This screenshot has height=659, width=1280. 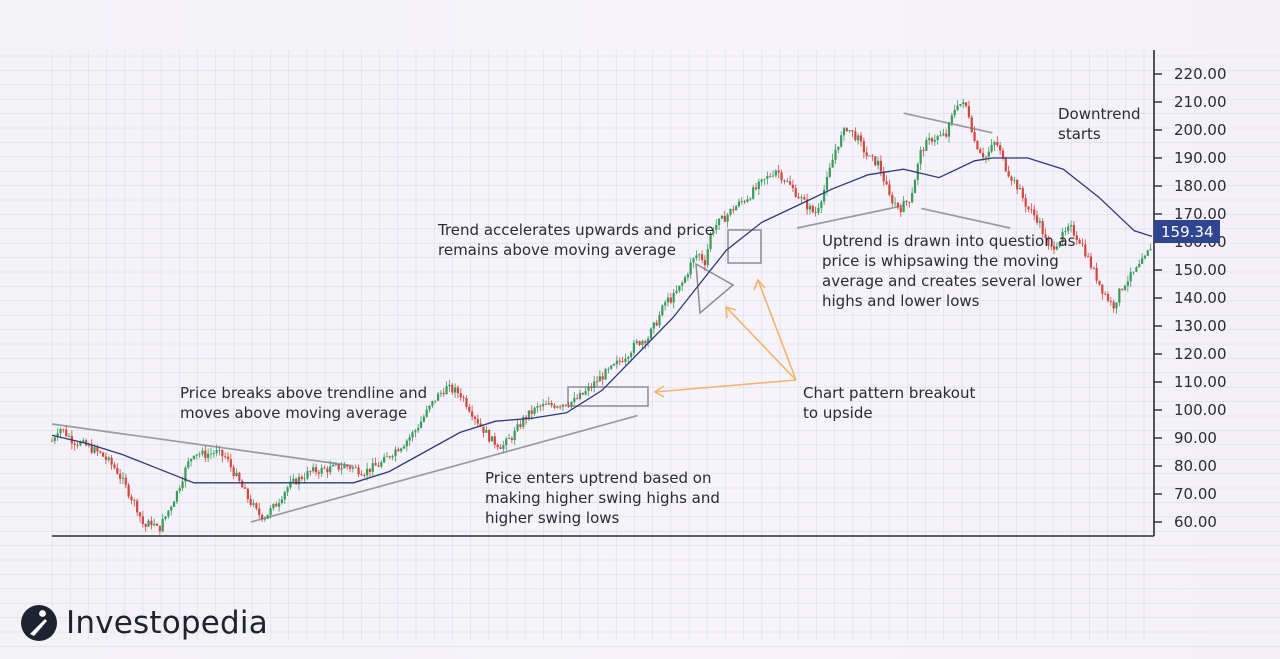 What do you see at coordinates (761, 343) in the screenshot?
I see `arrow-line` at bounding box center [761, 343].